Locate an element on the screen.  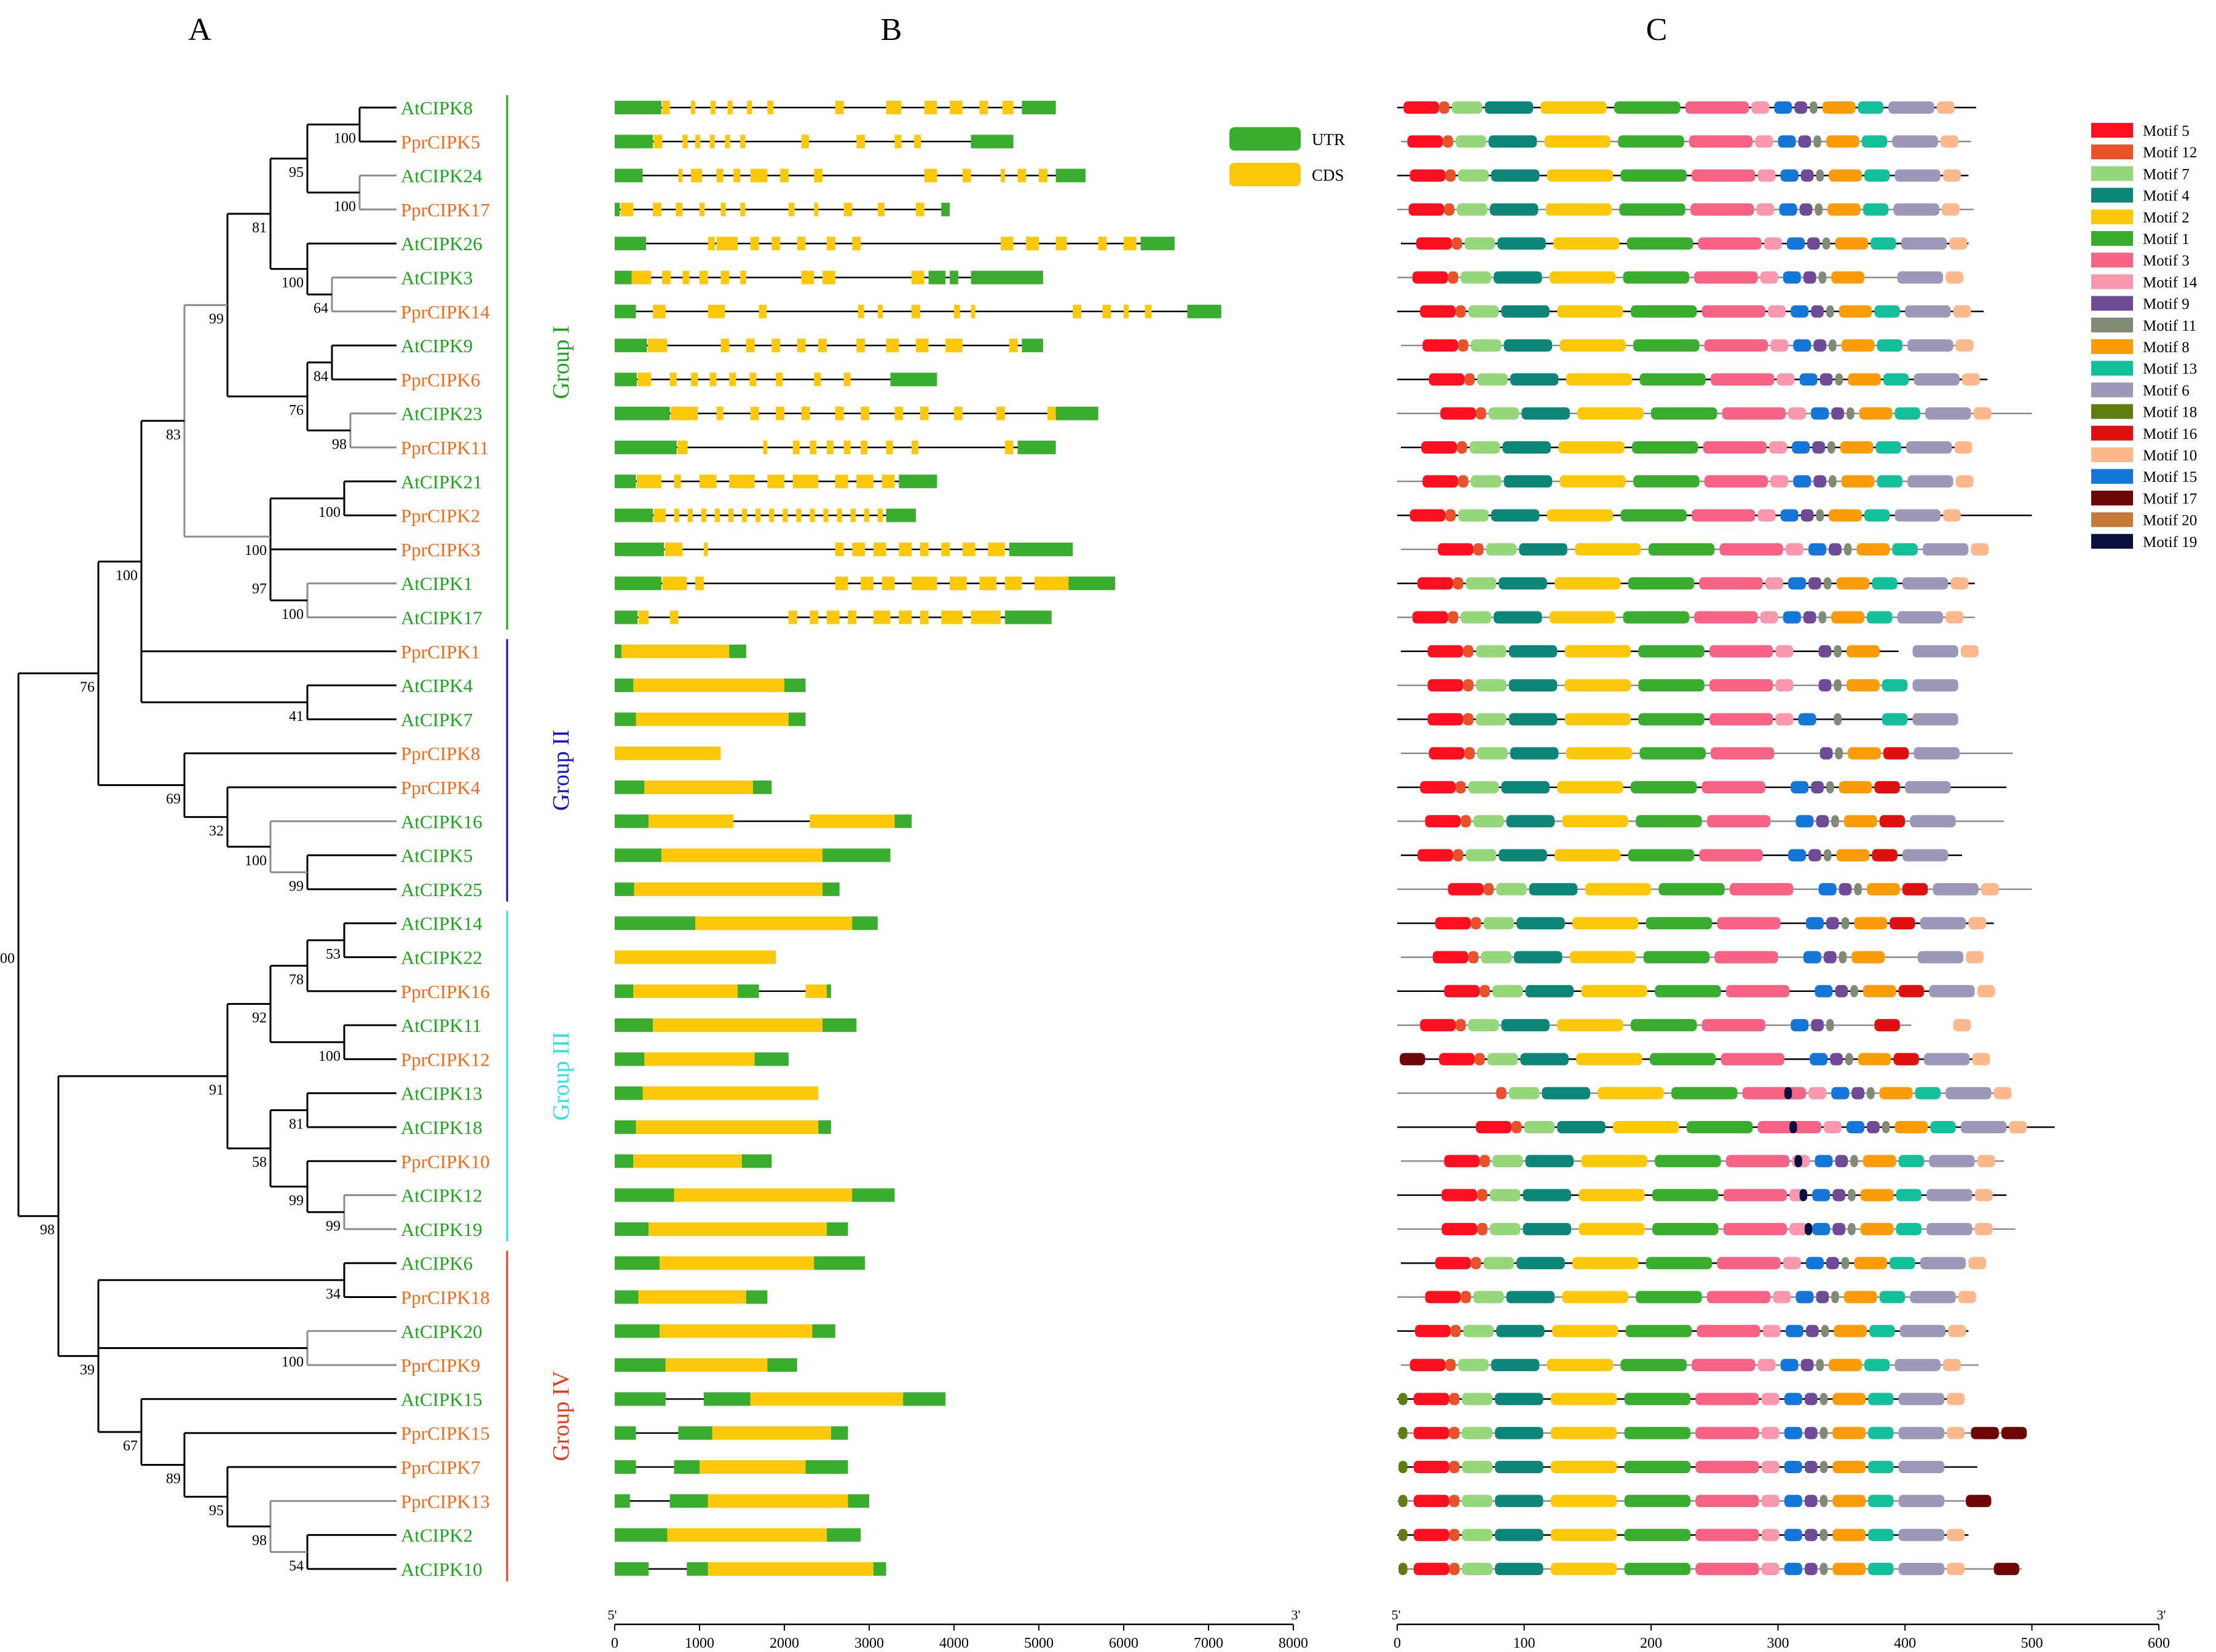
motif-legend-label: Motif 5 is located at coordinates (2166, 132).